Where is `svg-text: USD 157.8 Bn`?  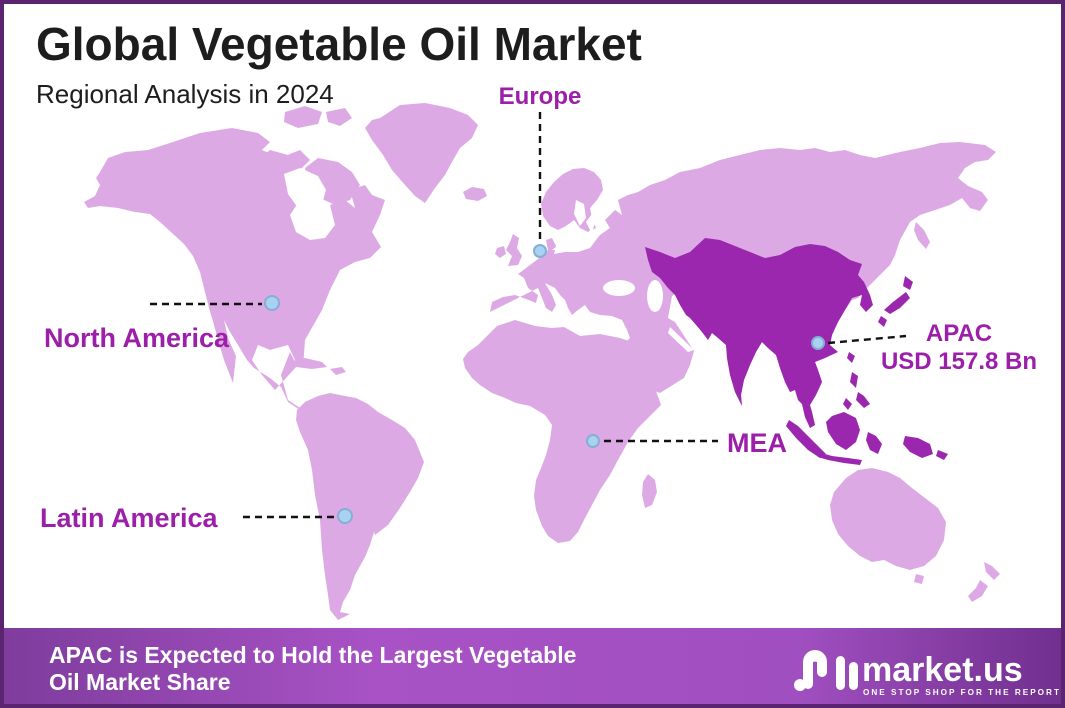 svg-text: USD 157.8 Bn is located at coordinates (959, 361).